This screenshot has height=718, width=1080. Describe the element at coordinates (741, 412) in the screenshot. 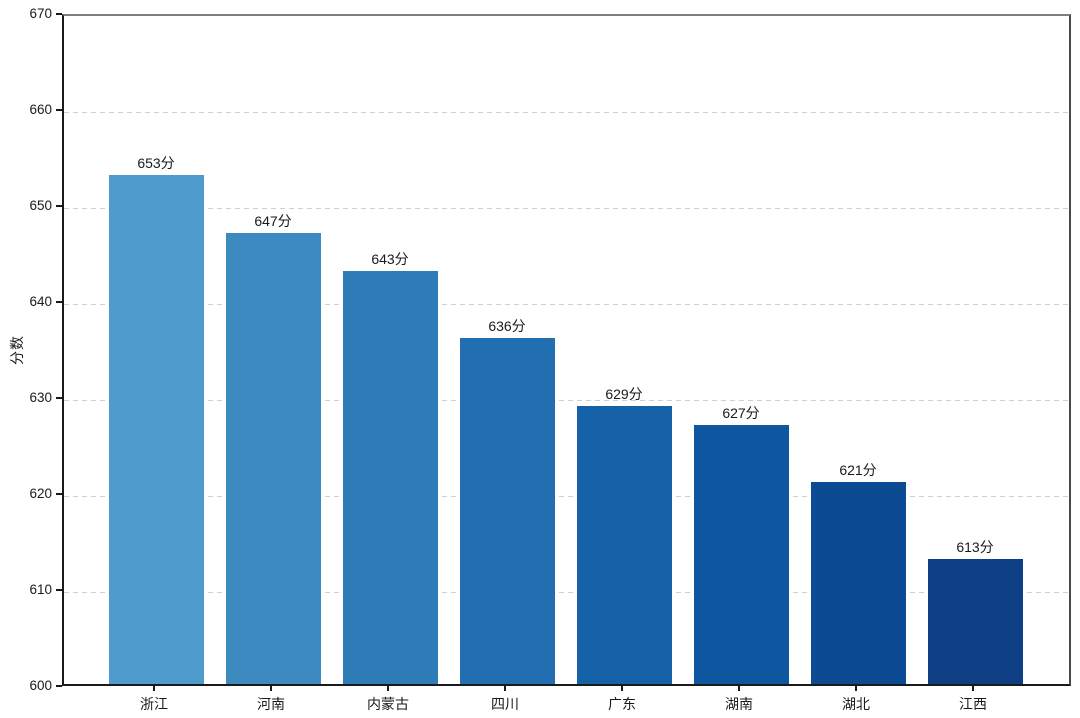

I see `bar-value-label: 627分` at that location.